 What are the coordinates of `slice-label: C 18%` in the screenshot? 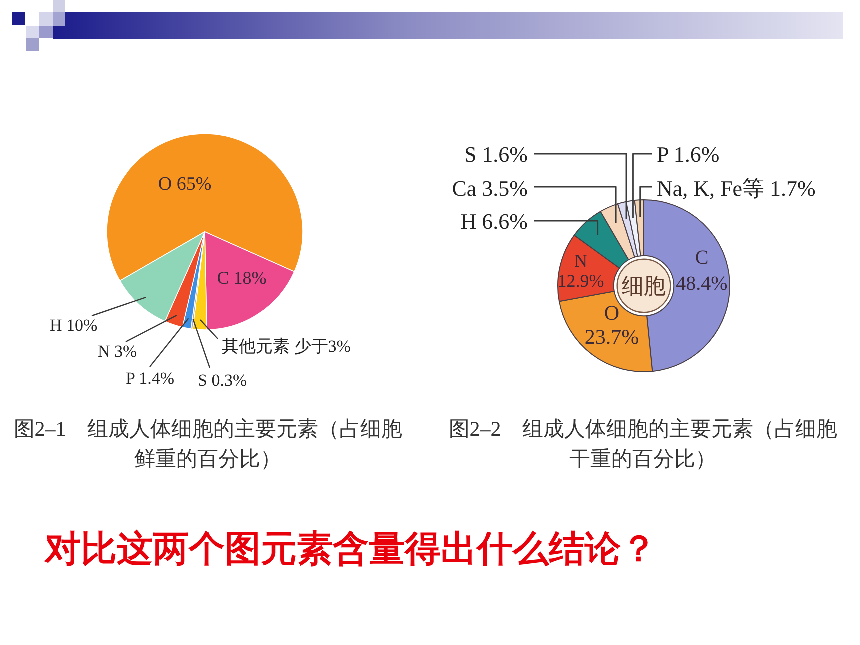 It's located at (242, 278).